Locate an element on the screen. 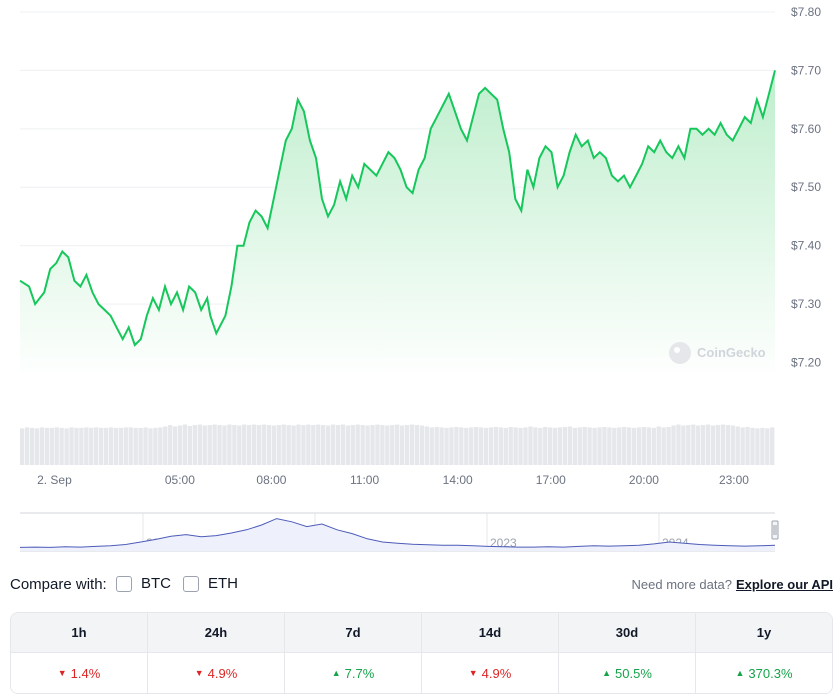 The height and width of the screenshot is (698, 837). x-tick-label: 23:00 is located at coordinates (734, 480).